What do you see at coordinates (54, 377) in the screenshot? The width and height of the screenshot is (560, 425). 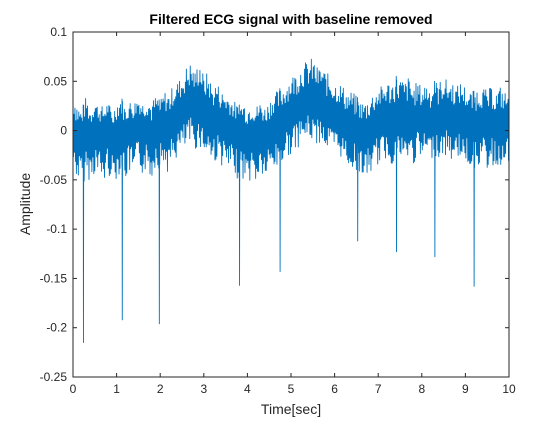 I see `y-tick-label: -0.25` at bounding box center [54, 377].